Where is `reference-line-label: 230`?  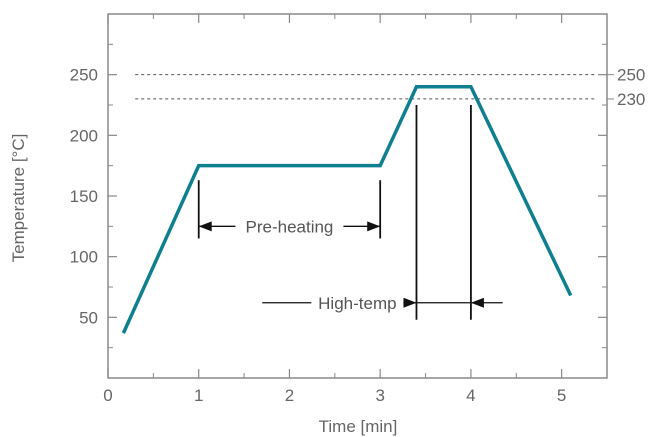
reference-line-label: 230 is located at coordinates (631, 99).